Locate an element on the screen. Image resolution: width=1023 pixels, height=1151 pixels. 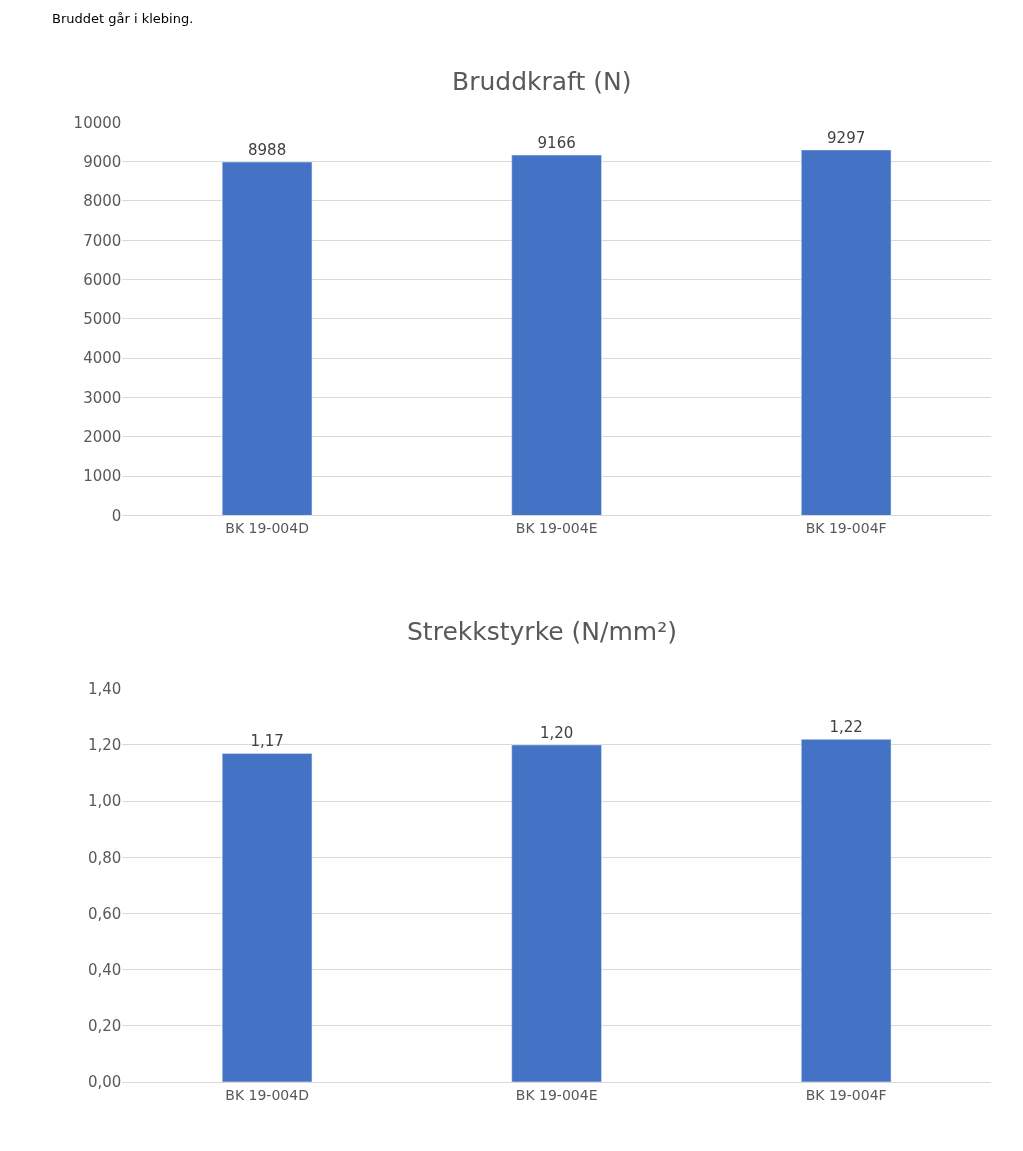
y-tick-label: 0,60 is located at coordinates (104, 913).